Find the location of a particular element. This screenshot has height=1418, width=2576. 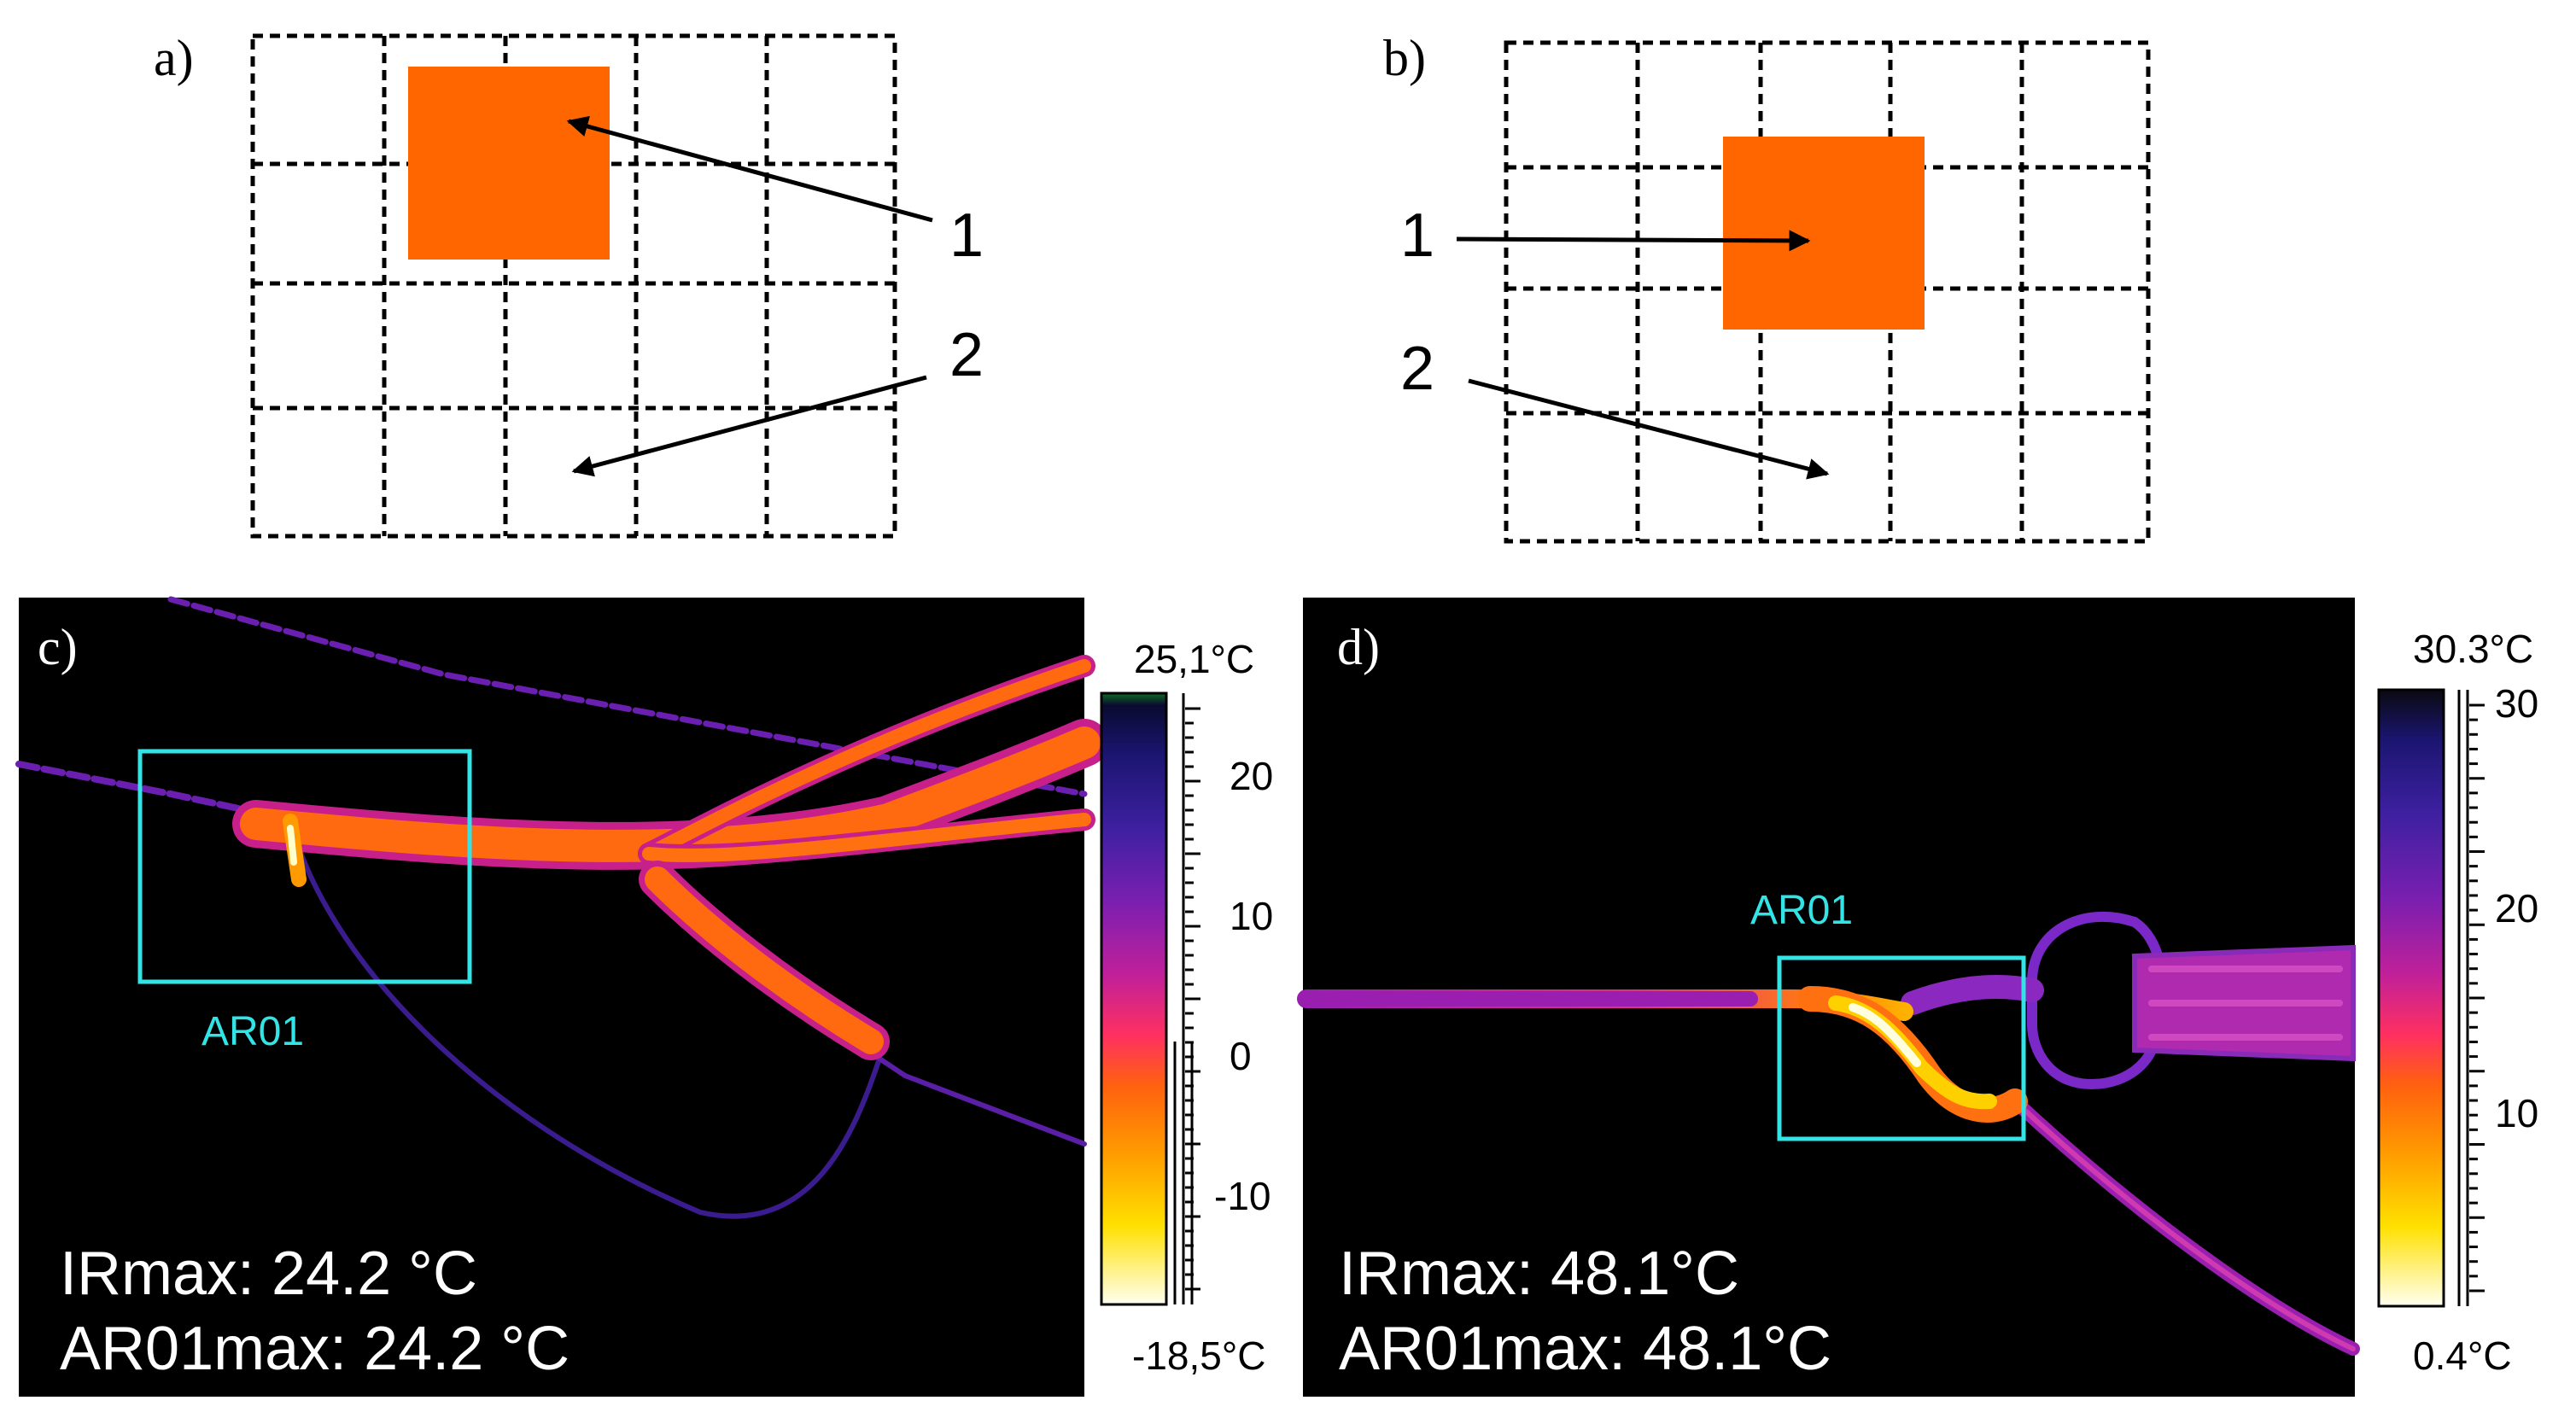

panel-d-scale-max: 30.3°C is located at coordinates (2473, 649).